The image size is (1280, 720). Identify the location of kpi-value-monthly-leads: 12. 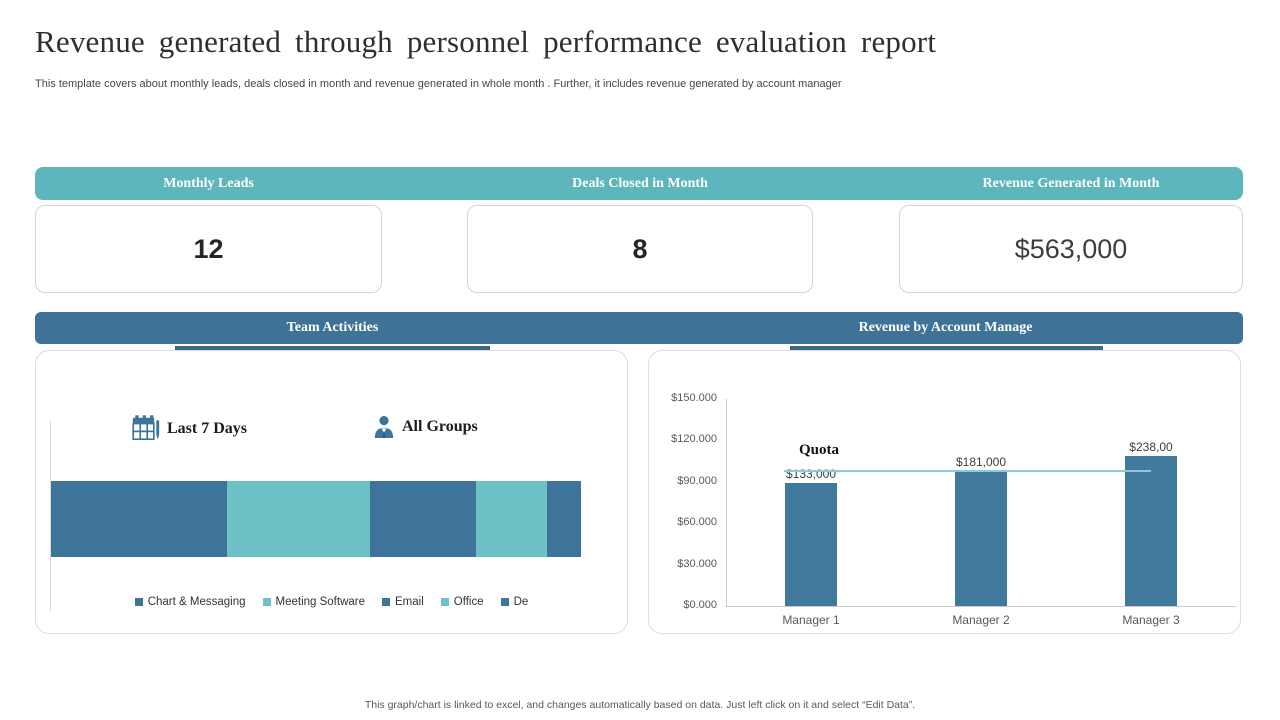
(208, 248).